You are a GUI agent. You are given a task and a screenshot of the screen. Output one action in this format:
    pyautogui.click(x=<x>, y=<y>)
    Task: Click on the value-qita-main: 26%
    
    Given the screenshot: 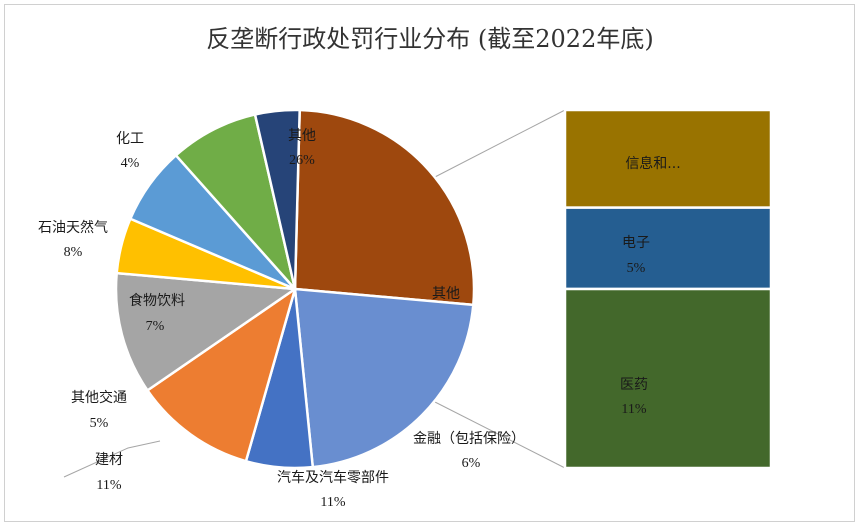 What is the action you would take?
    pyautogui.click(x=302, y=160)
    